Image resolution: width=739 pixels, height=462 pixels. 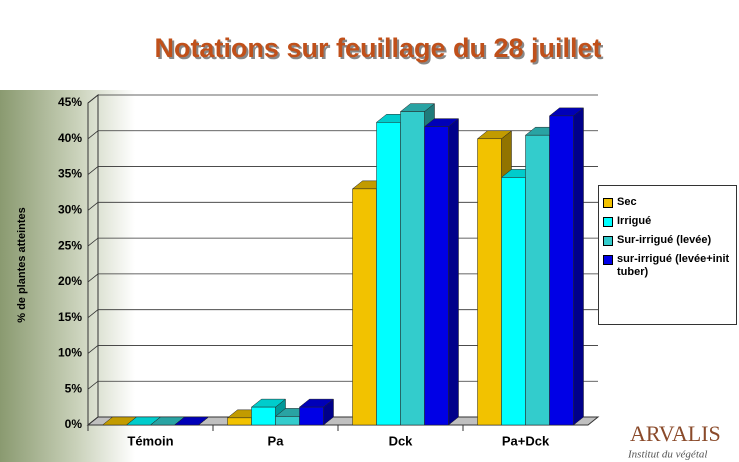 I want to click on x-tick-label: Témoin, so click(x=150, y=440).